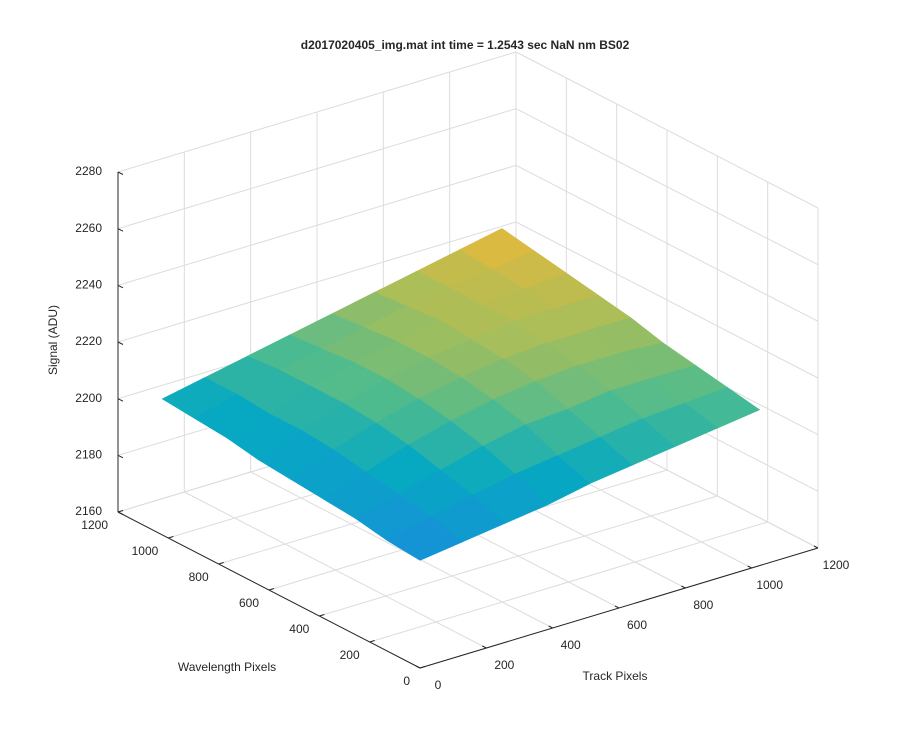  What do you see at coordinates (406, 681) in the screenshot?
I see `y-tick-label: 0` at bounding box center [406, 681].